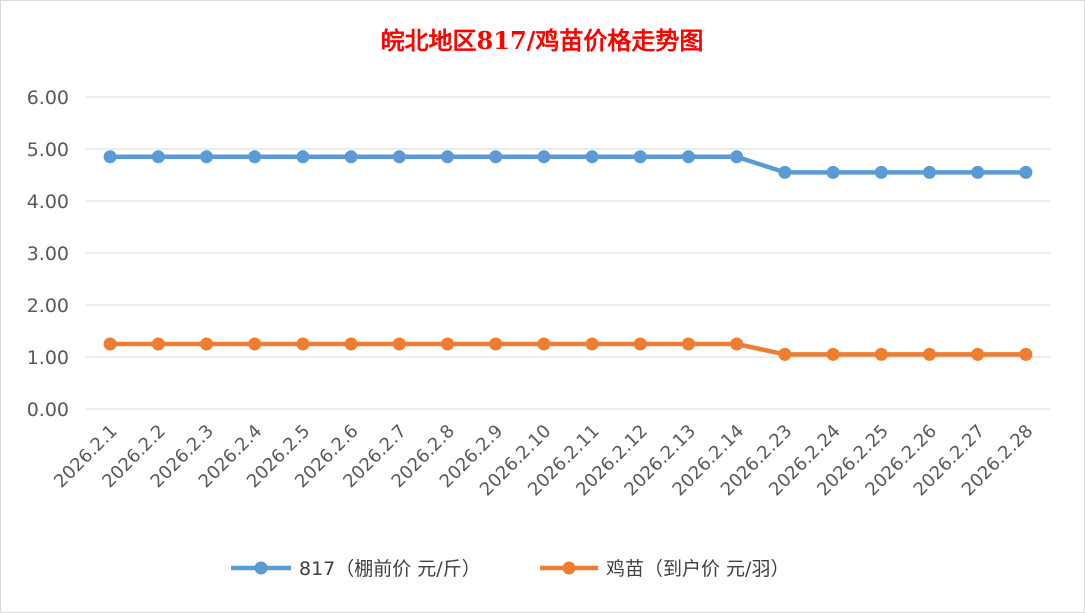 Image resolution: width=1085 pixels, height=613 pixels. Describe the element at coordinates (542, 40) in the screenshot. I see `chart-title: 皖北地区817/鸡苗价格走势图` at that location.